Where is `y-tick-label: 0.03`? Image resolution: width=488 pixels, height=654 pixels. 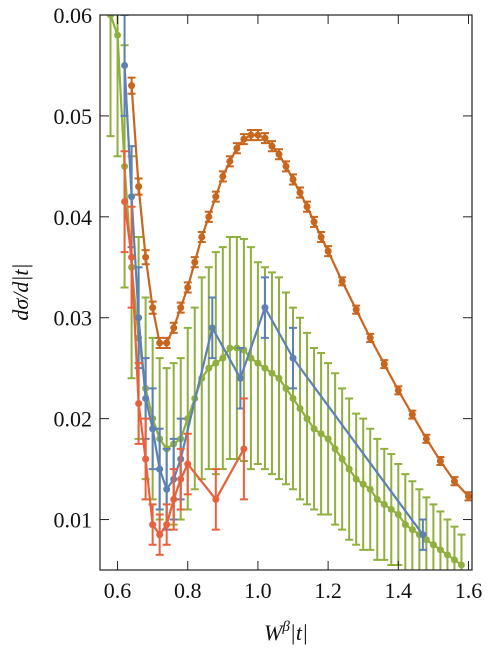 y-tick-label: 0.03 is located at coordinates (73, 318).